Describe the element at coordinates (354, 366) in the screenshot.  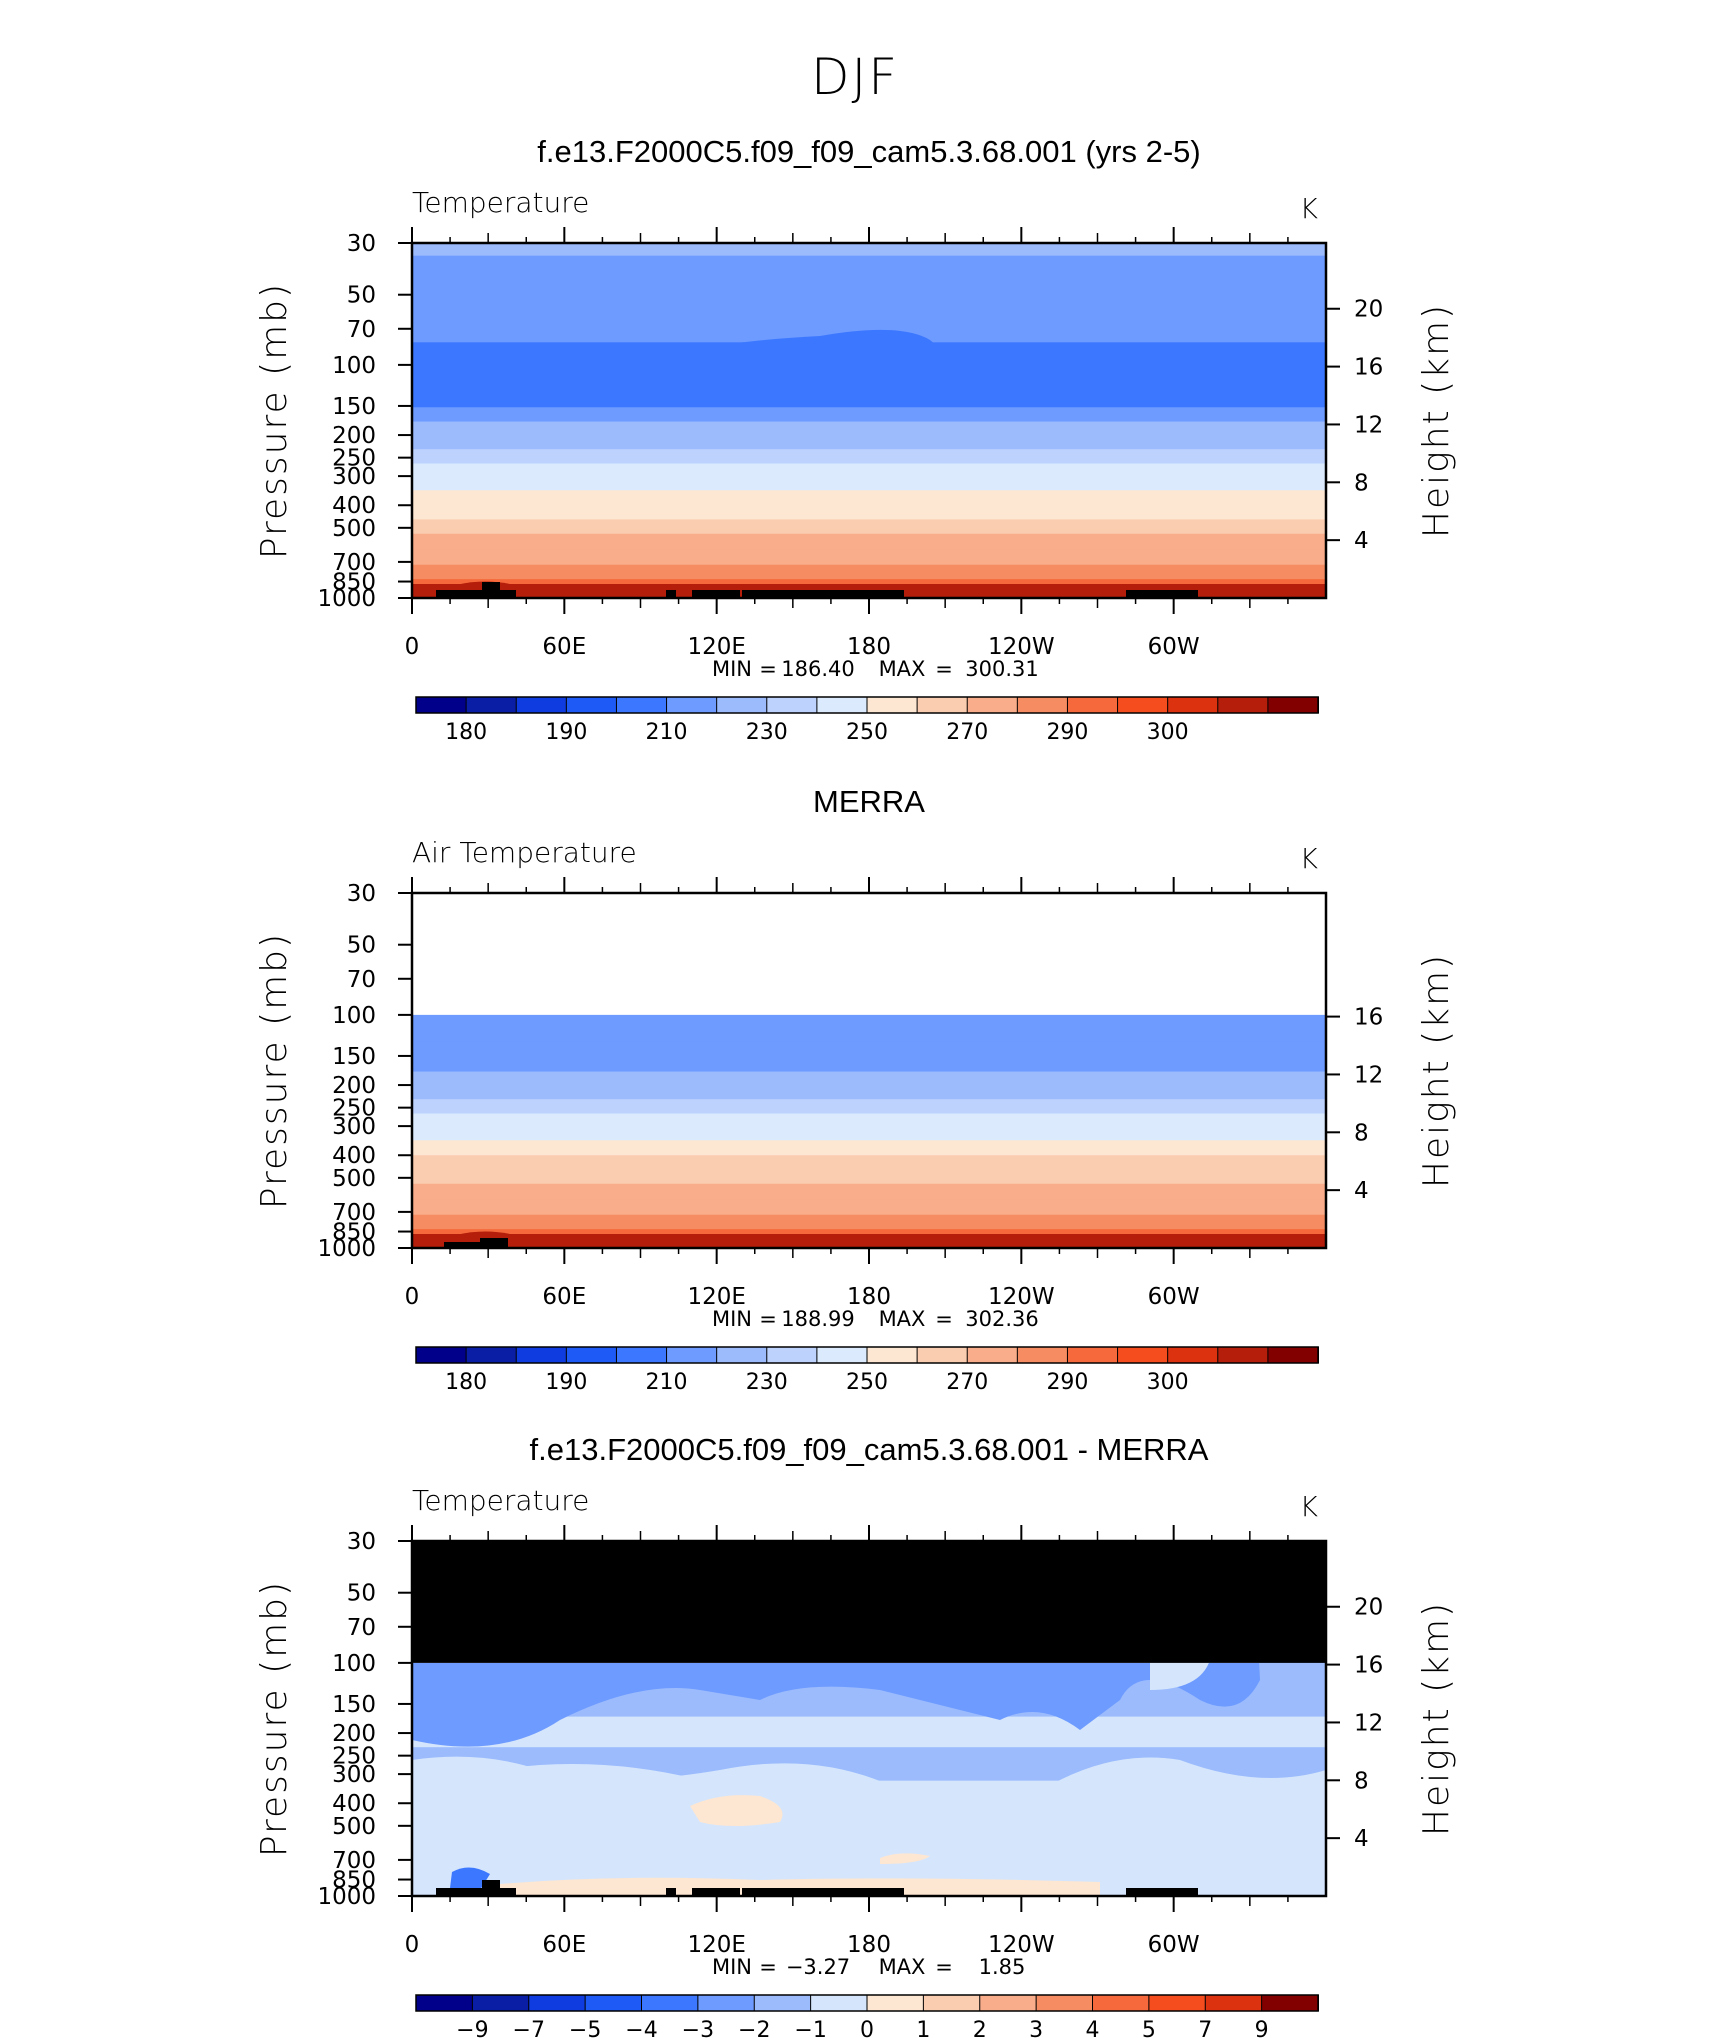
I see `y-tick-label: 100` at that location.